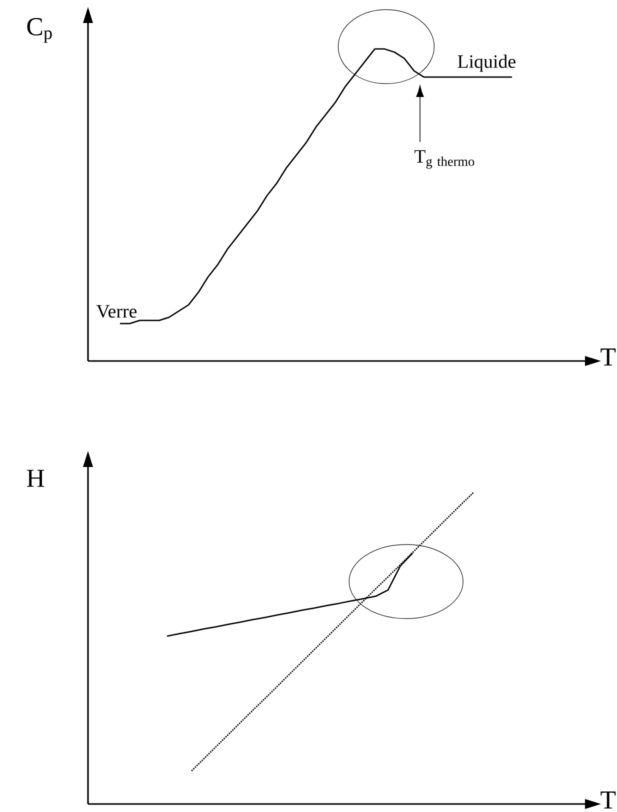  I want to click on annotation: Liquide, so click(487, 63).